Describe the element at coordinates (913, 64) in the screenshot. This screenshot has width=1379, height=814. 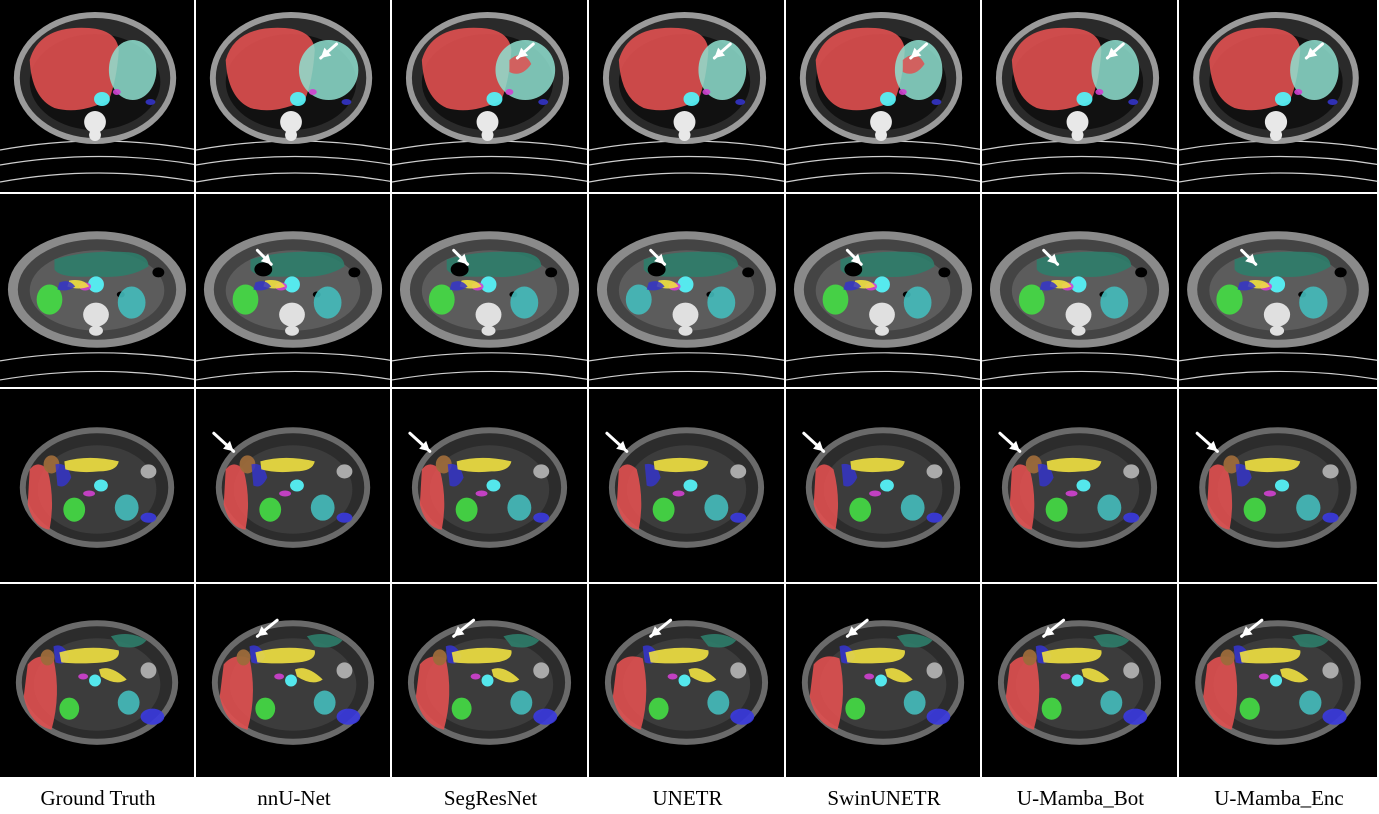
I see `liver-segment-error` at that location.